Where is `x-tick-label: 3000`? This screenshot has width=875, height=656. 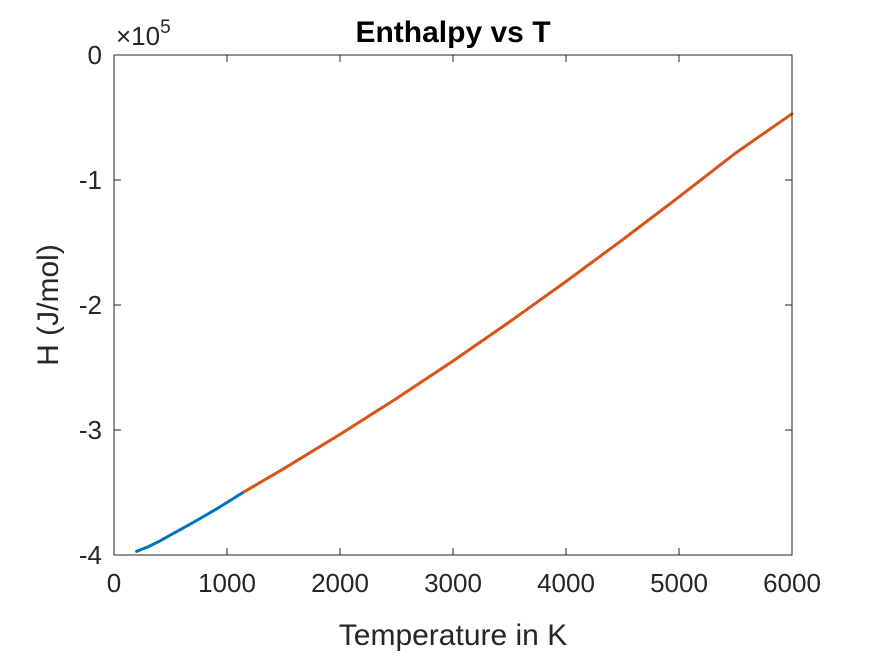 x-tick-label: 3000 is located at coordinates (453, 583).